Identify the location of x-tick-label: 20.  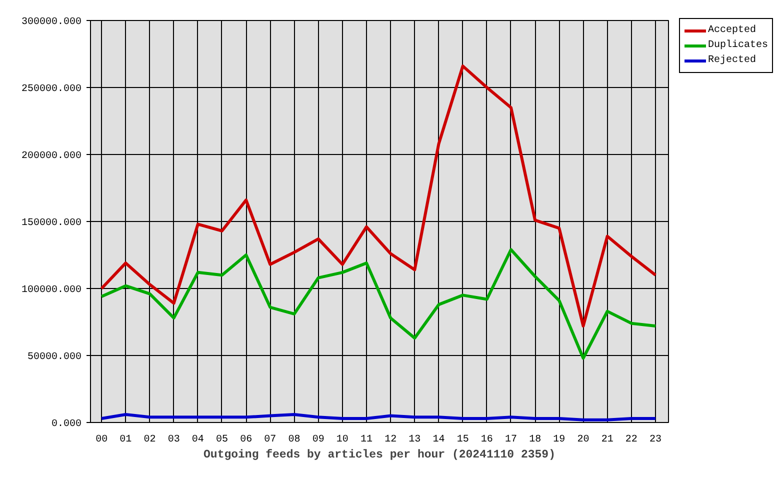
(583, 440).